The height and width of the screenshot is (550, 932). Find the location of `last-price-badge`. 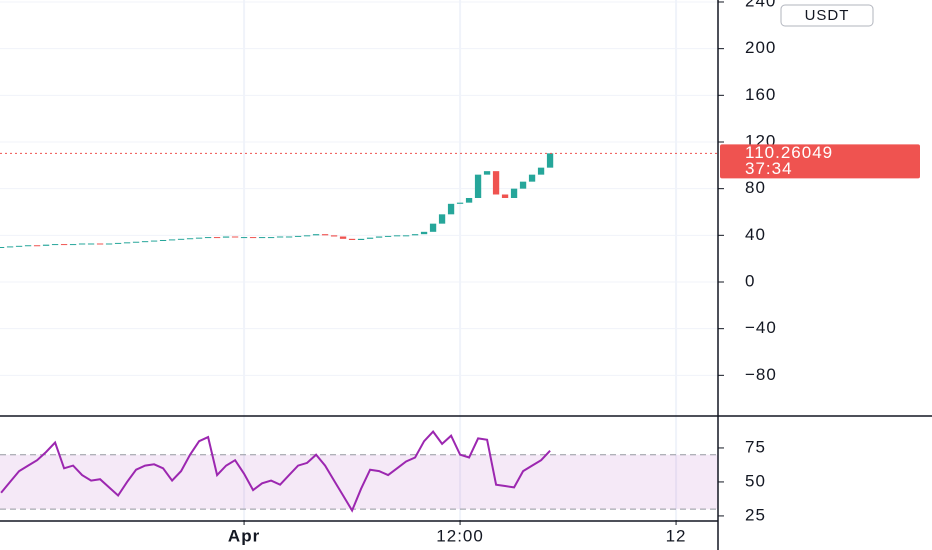

last-price-badge is located at coordinates (820, 161).